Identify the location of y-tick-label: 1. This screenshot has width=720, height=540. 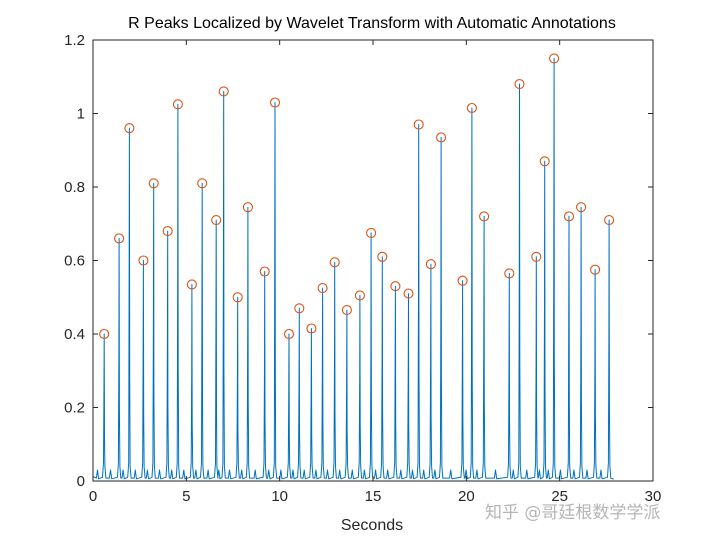
(81, 114).